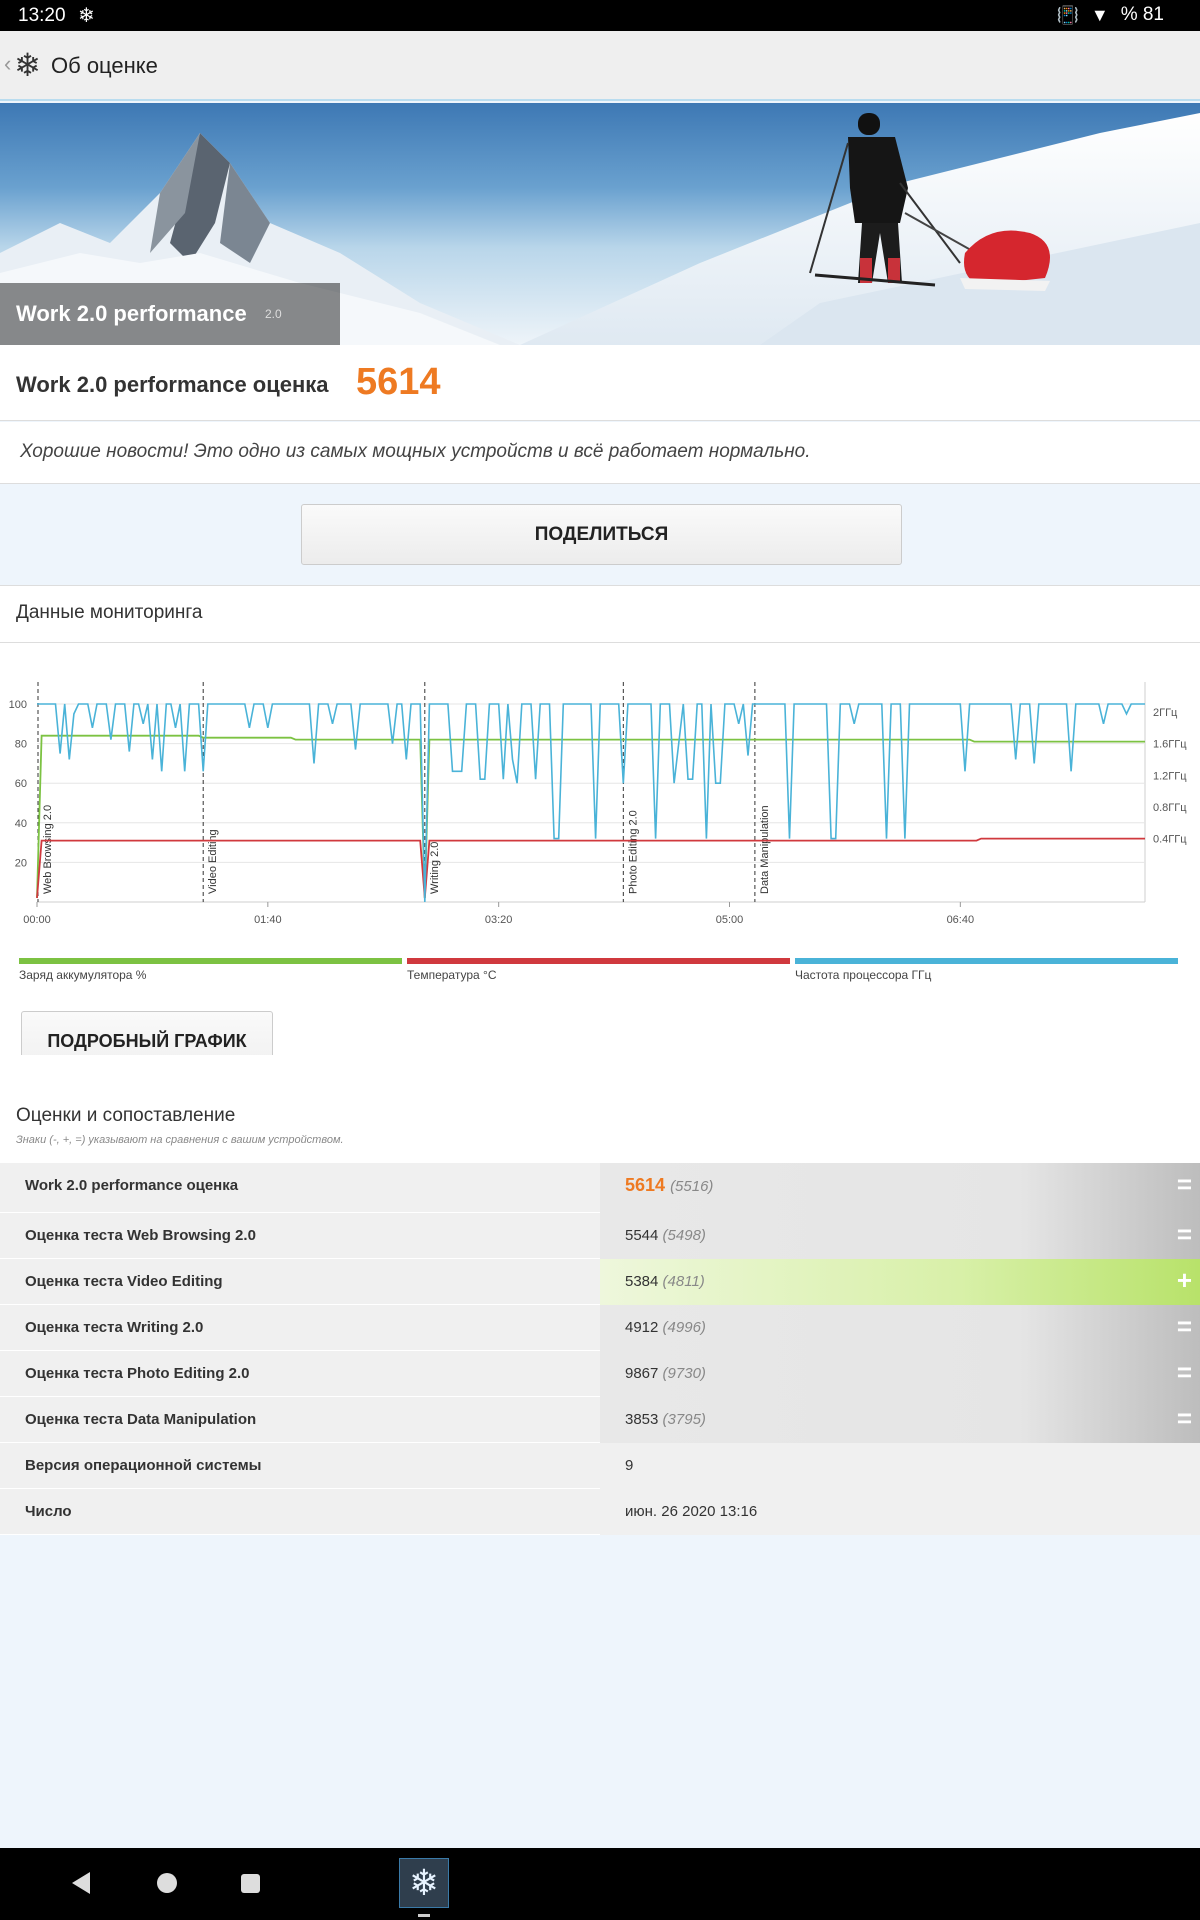 The image size is (1200, 1920). What do you see at coordinates (900, 1328) in the screenshot?
I see `comparison-row-value-cell: 4912 (4996) =` at bounding box center [900, 1328].